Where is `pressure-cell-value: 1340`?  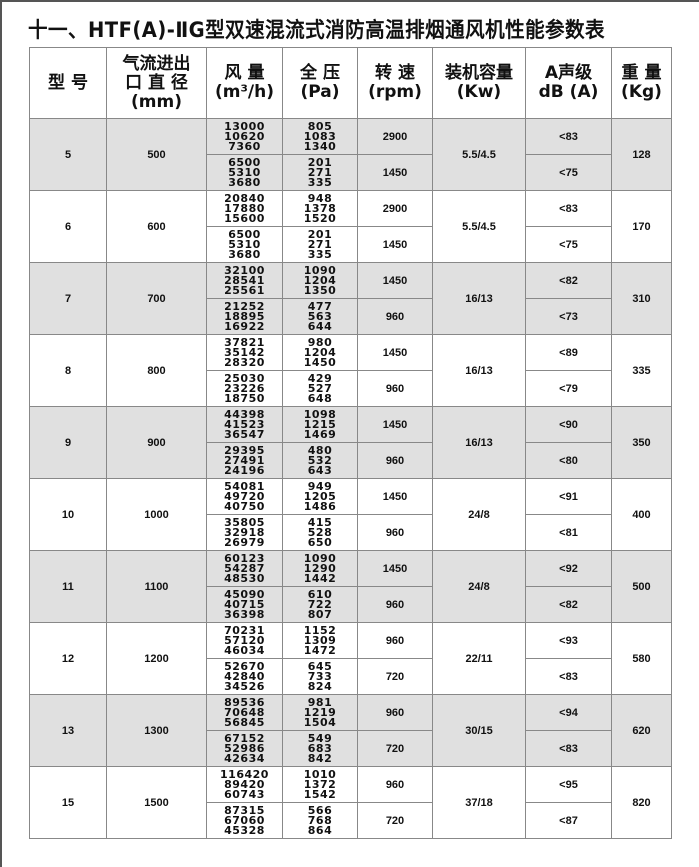 pressure-cell-value: 1340 is located at coordinates (320, 146).